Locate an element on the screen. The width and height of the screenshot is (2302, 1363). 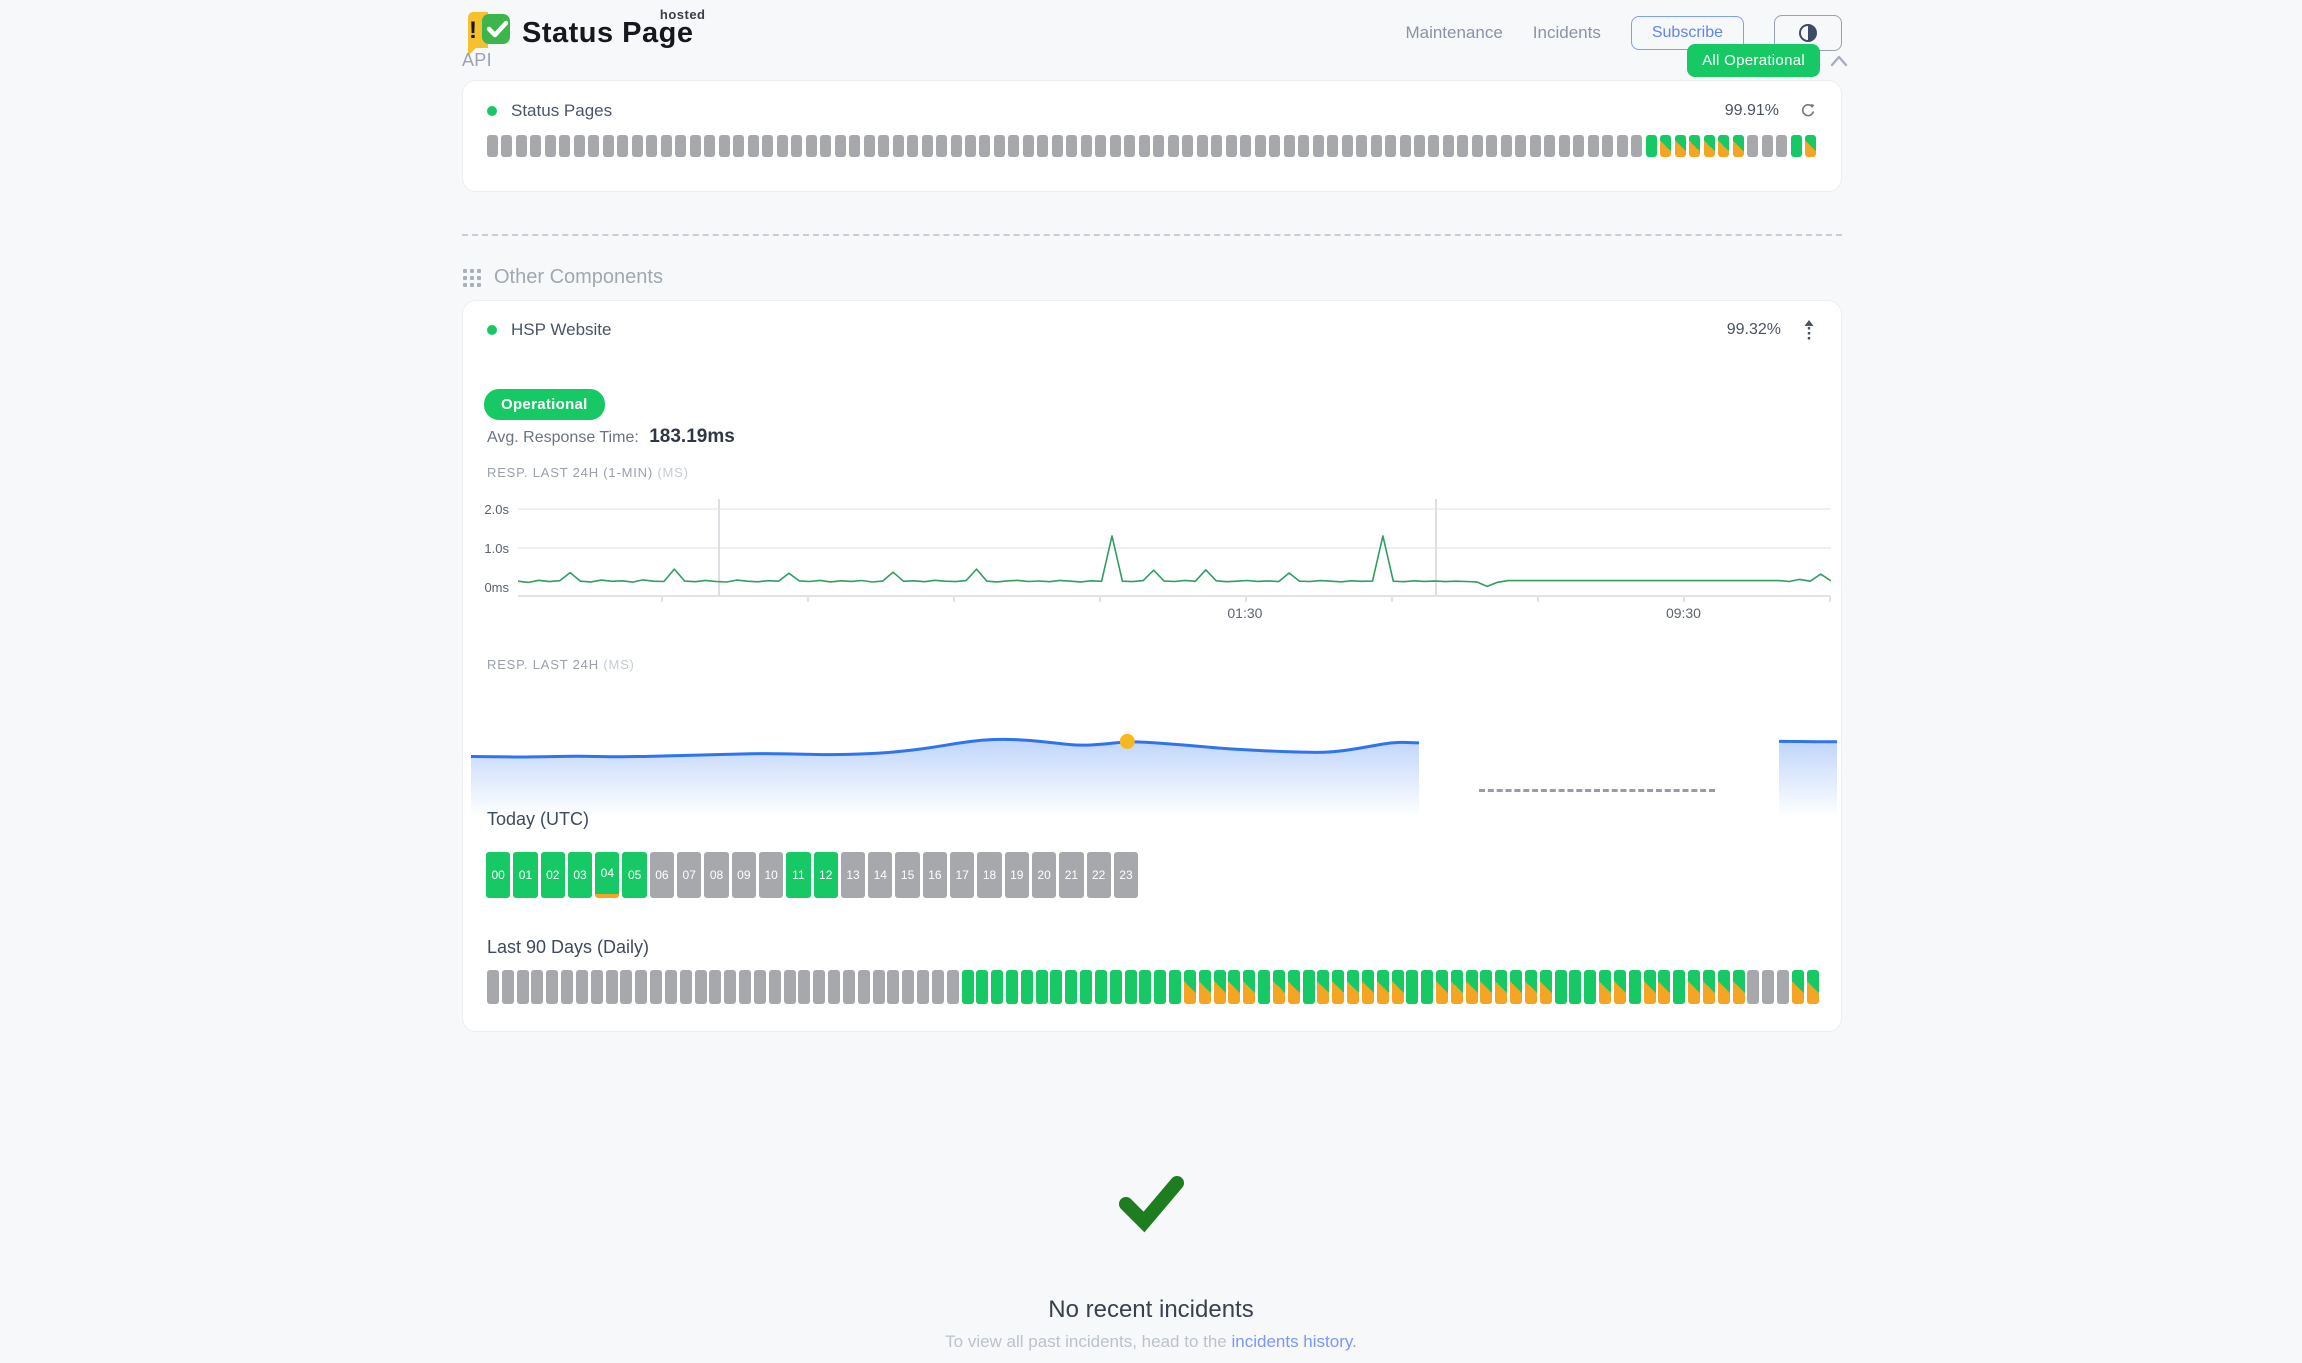
data-point-marker is located at coordinates (1127, 741).